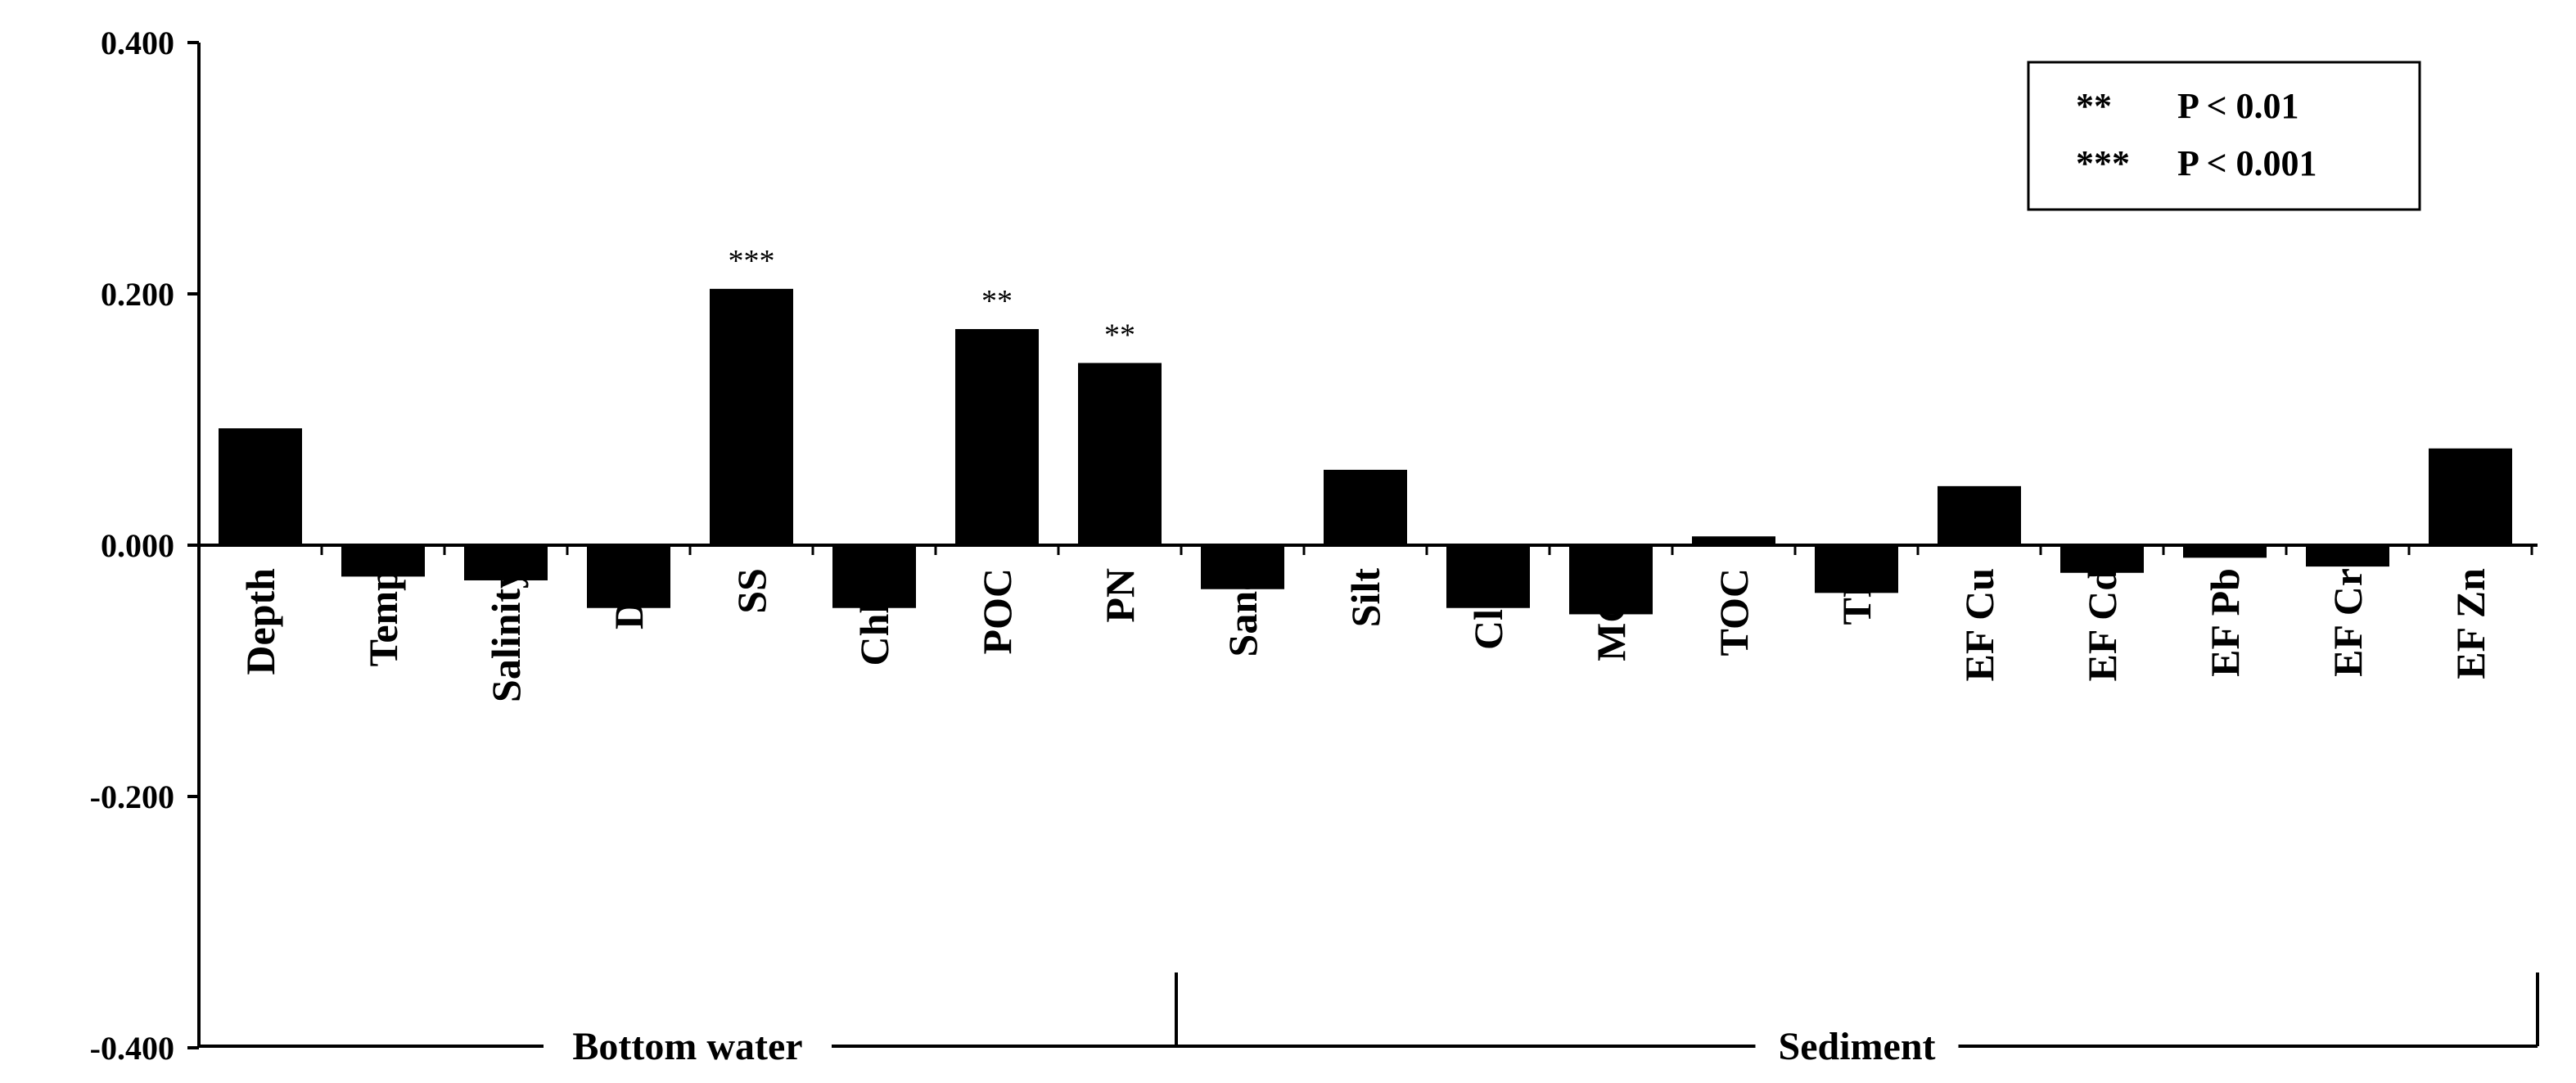  What do you see at coordinates (506, 635) in the screenshot?
I see `category-label: Salinity` at bounding box center [506, 635].